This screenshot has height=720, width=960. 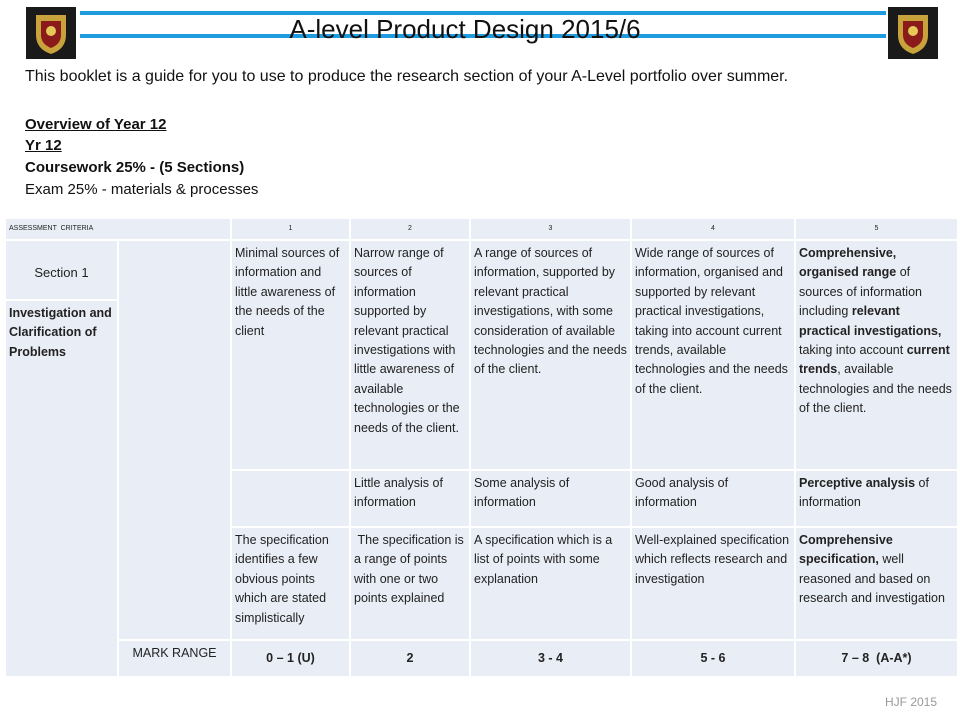 What do you see at coordinates (876, 360) in the screenshot?
I see `bold-run: current trends` at bounding box center [876, 360].